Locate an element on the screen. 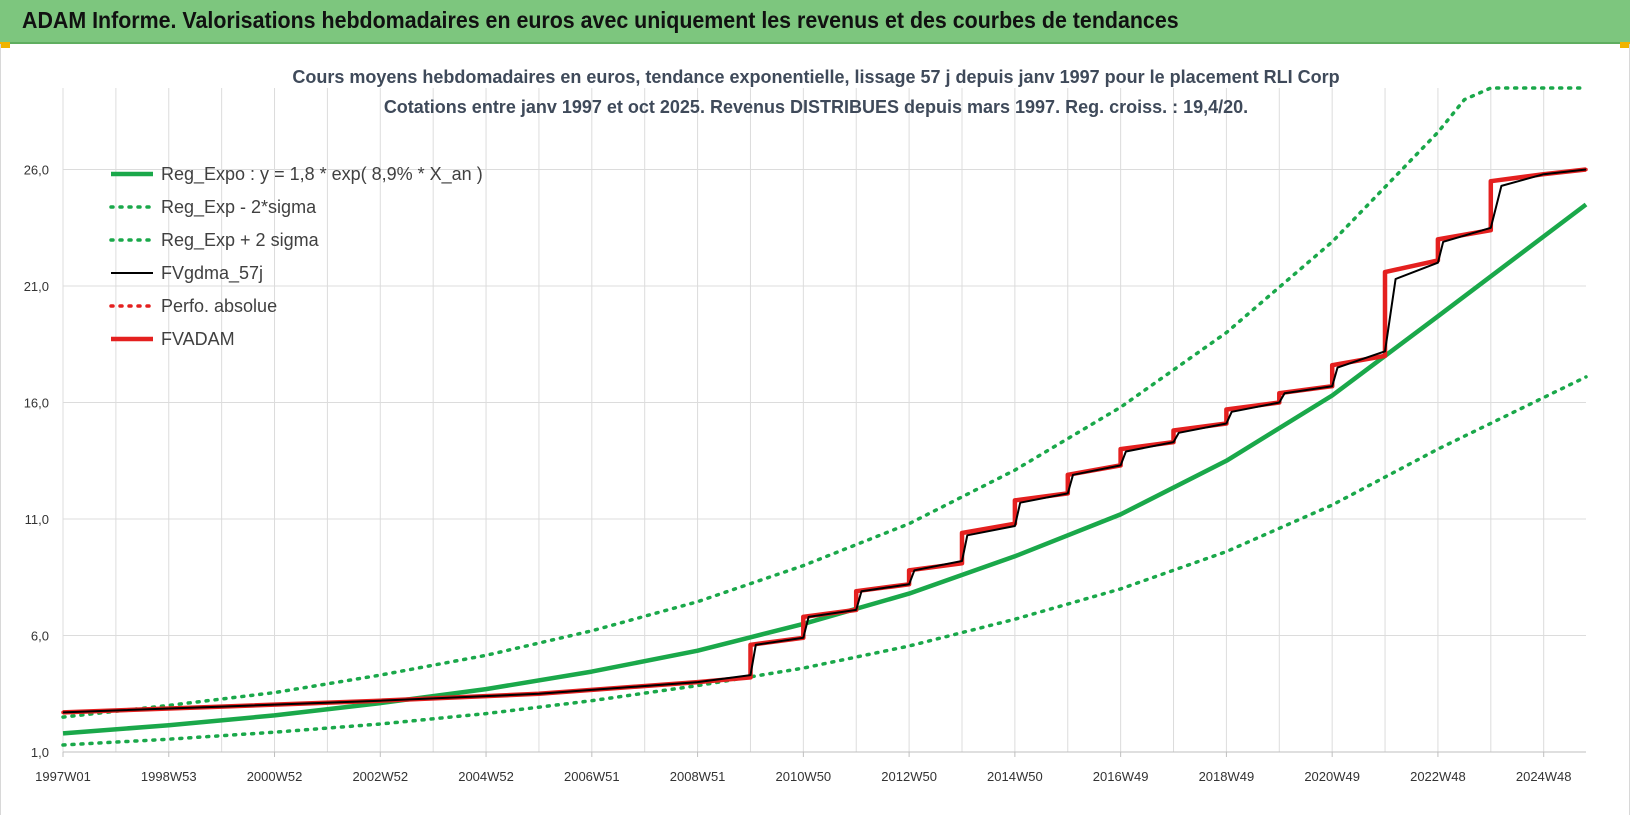 The image size is (1630, 815). x-tick-label: 2014W50 is located at coordinates (1015, 776).